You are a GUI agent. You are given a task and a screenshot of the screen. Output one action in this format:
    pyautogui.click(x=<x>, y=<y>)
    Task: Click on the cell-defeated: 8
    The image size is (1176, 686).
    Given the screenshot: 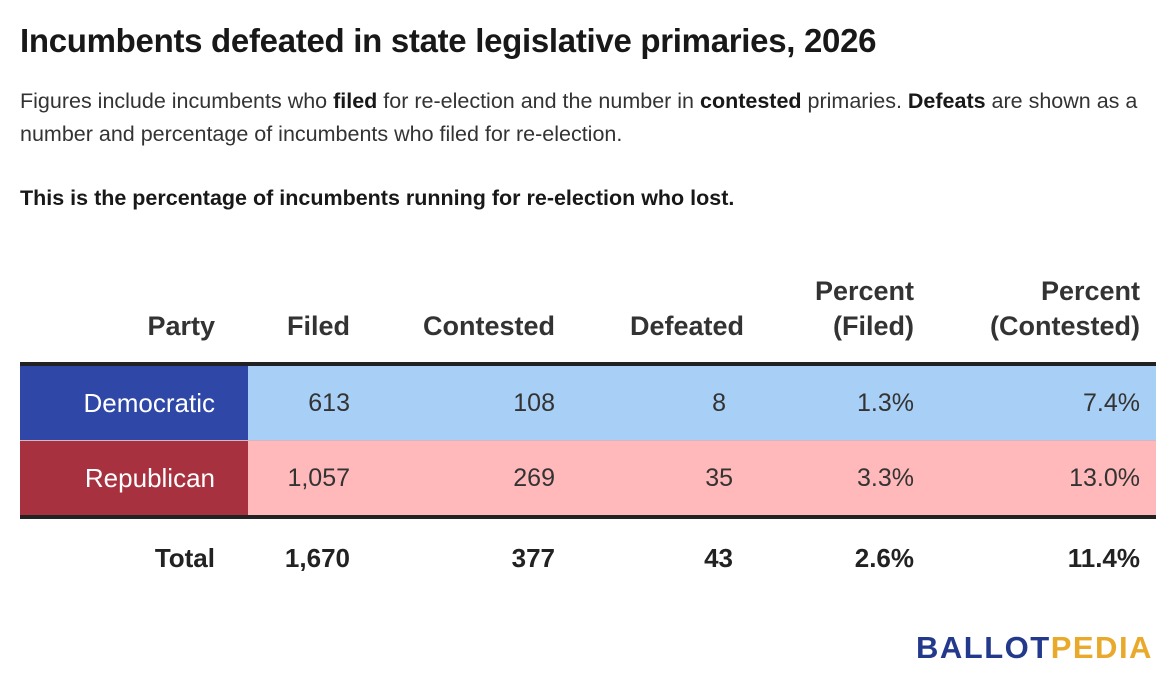 What is the action you would take?
    pyautogui.click(x=719, y=403)
    